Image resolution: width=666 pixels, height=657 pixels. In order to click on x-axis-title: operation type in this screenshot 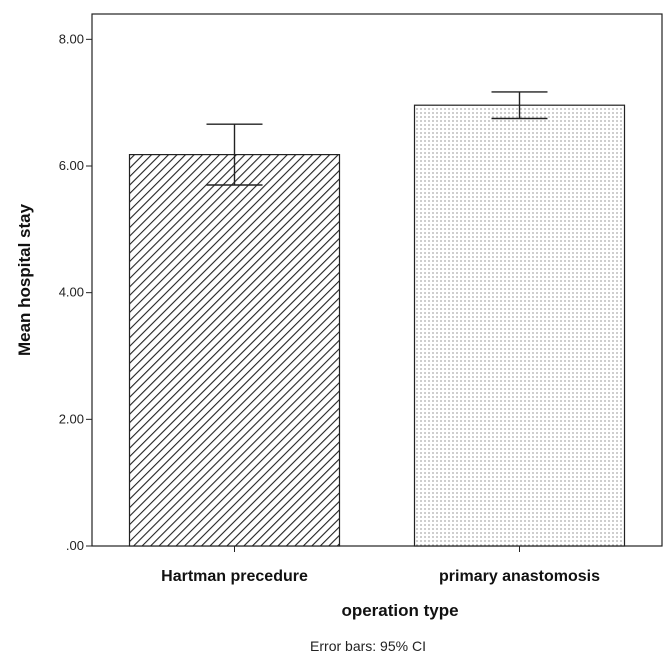, I will do `click(399, 610)`.